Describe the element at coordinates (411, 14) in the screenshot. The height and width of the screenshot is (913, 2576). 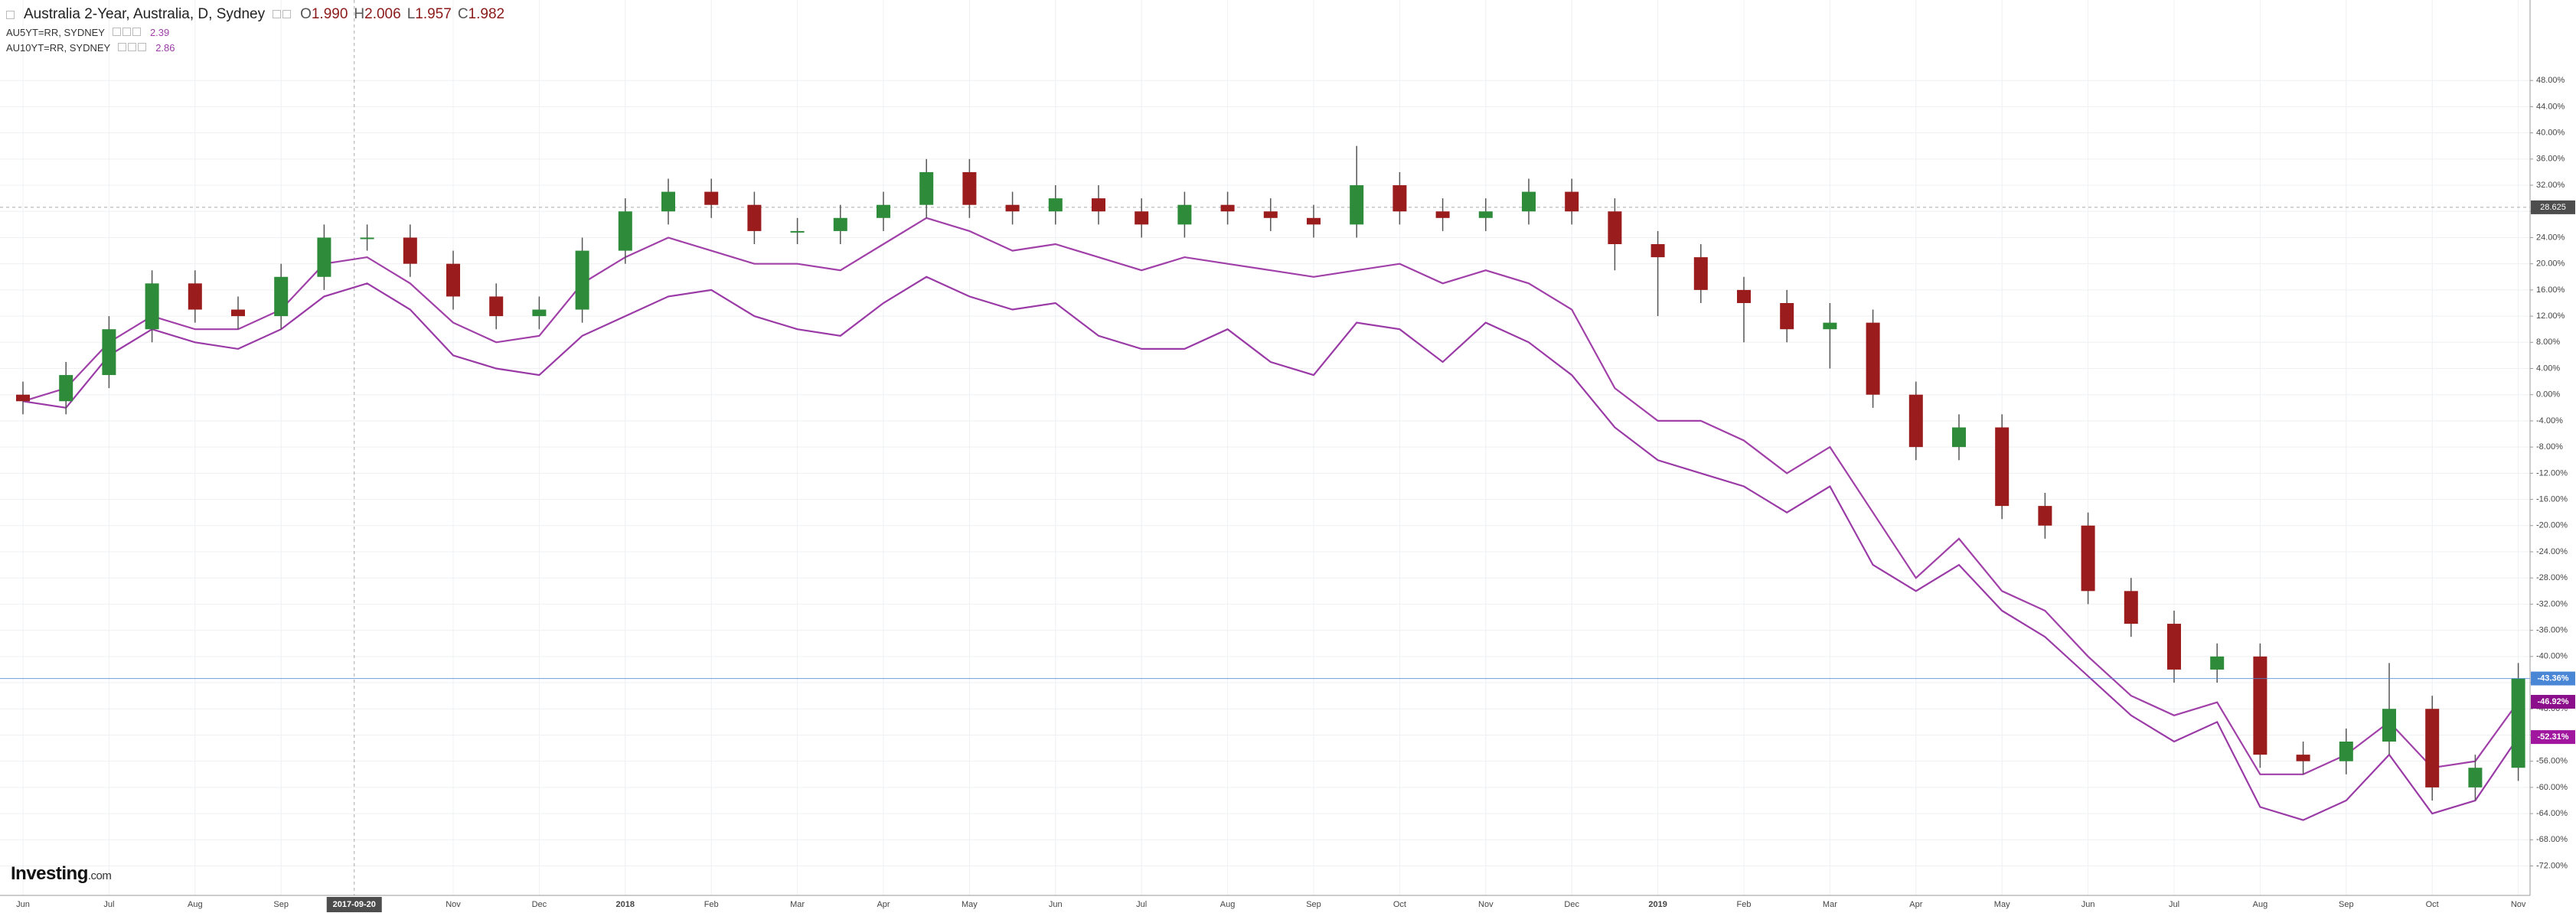
I see `quote-name: L` at that location.